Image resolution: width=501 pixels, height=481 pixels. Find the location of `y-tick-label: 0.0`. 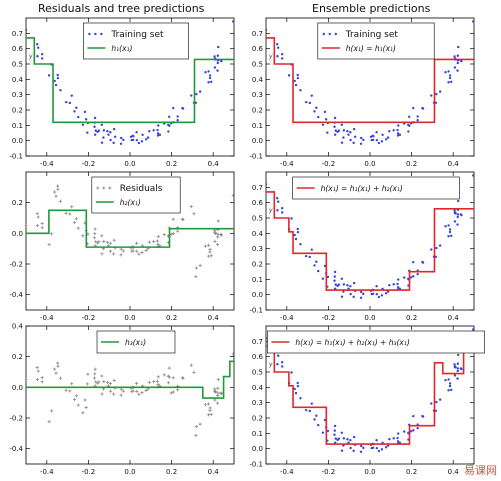

y-tick-label: 0.0 is located at coordinates (17, 388).